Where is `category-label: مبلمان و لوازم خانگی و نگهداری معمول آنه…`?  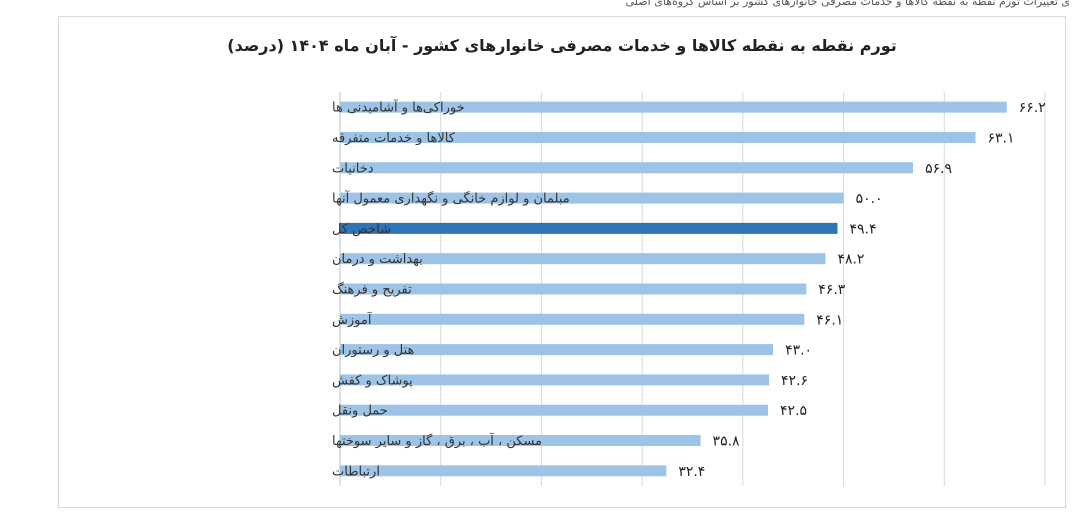
category-label: مبلمان و لوازم خانگی و نگهداری معمول آنه… is located at coordinates (451, 198).